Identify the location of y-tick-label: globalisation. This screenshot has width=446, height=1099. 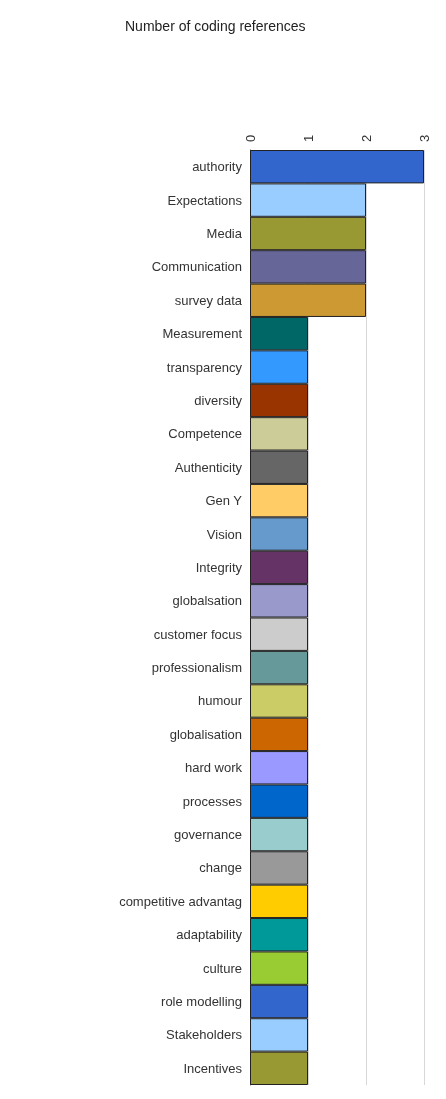
(205, 734).